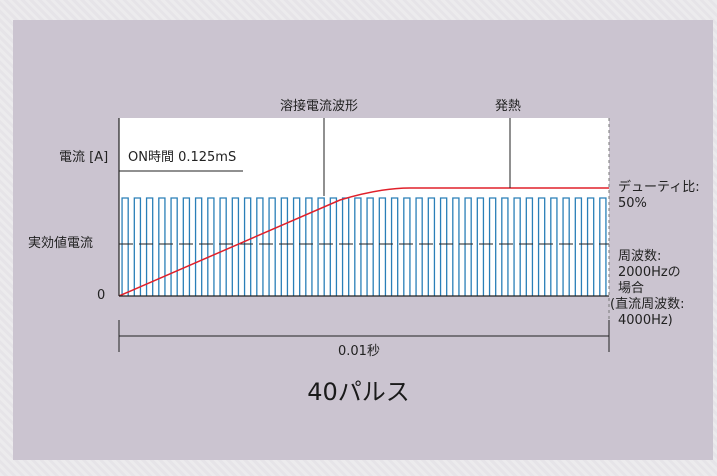  I want to click on zero-label: 0, so click(101, 295).